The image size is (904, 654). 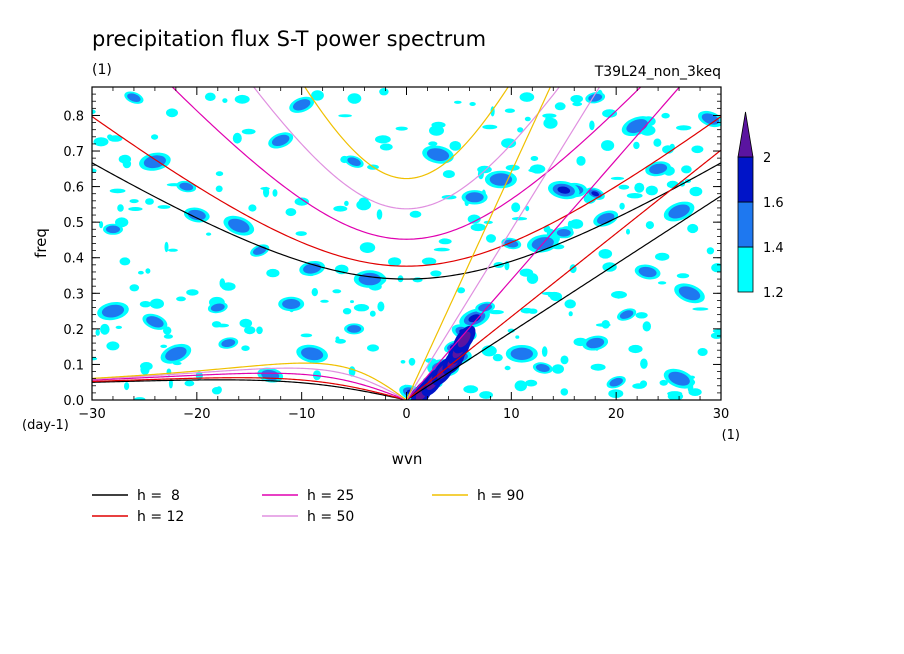 I want to click on y-tick-label: 0.2, so click(x=73, y=330).